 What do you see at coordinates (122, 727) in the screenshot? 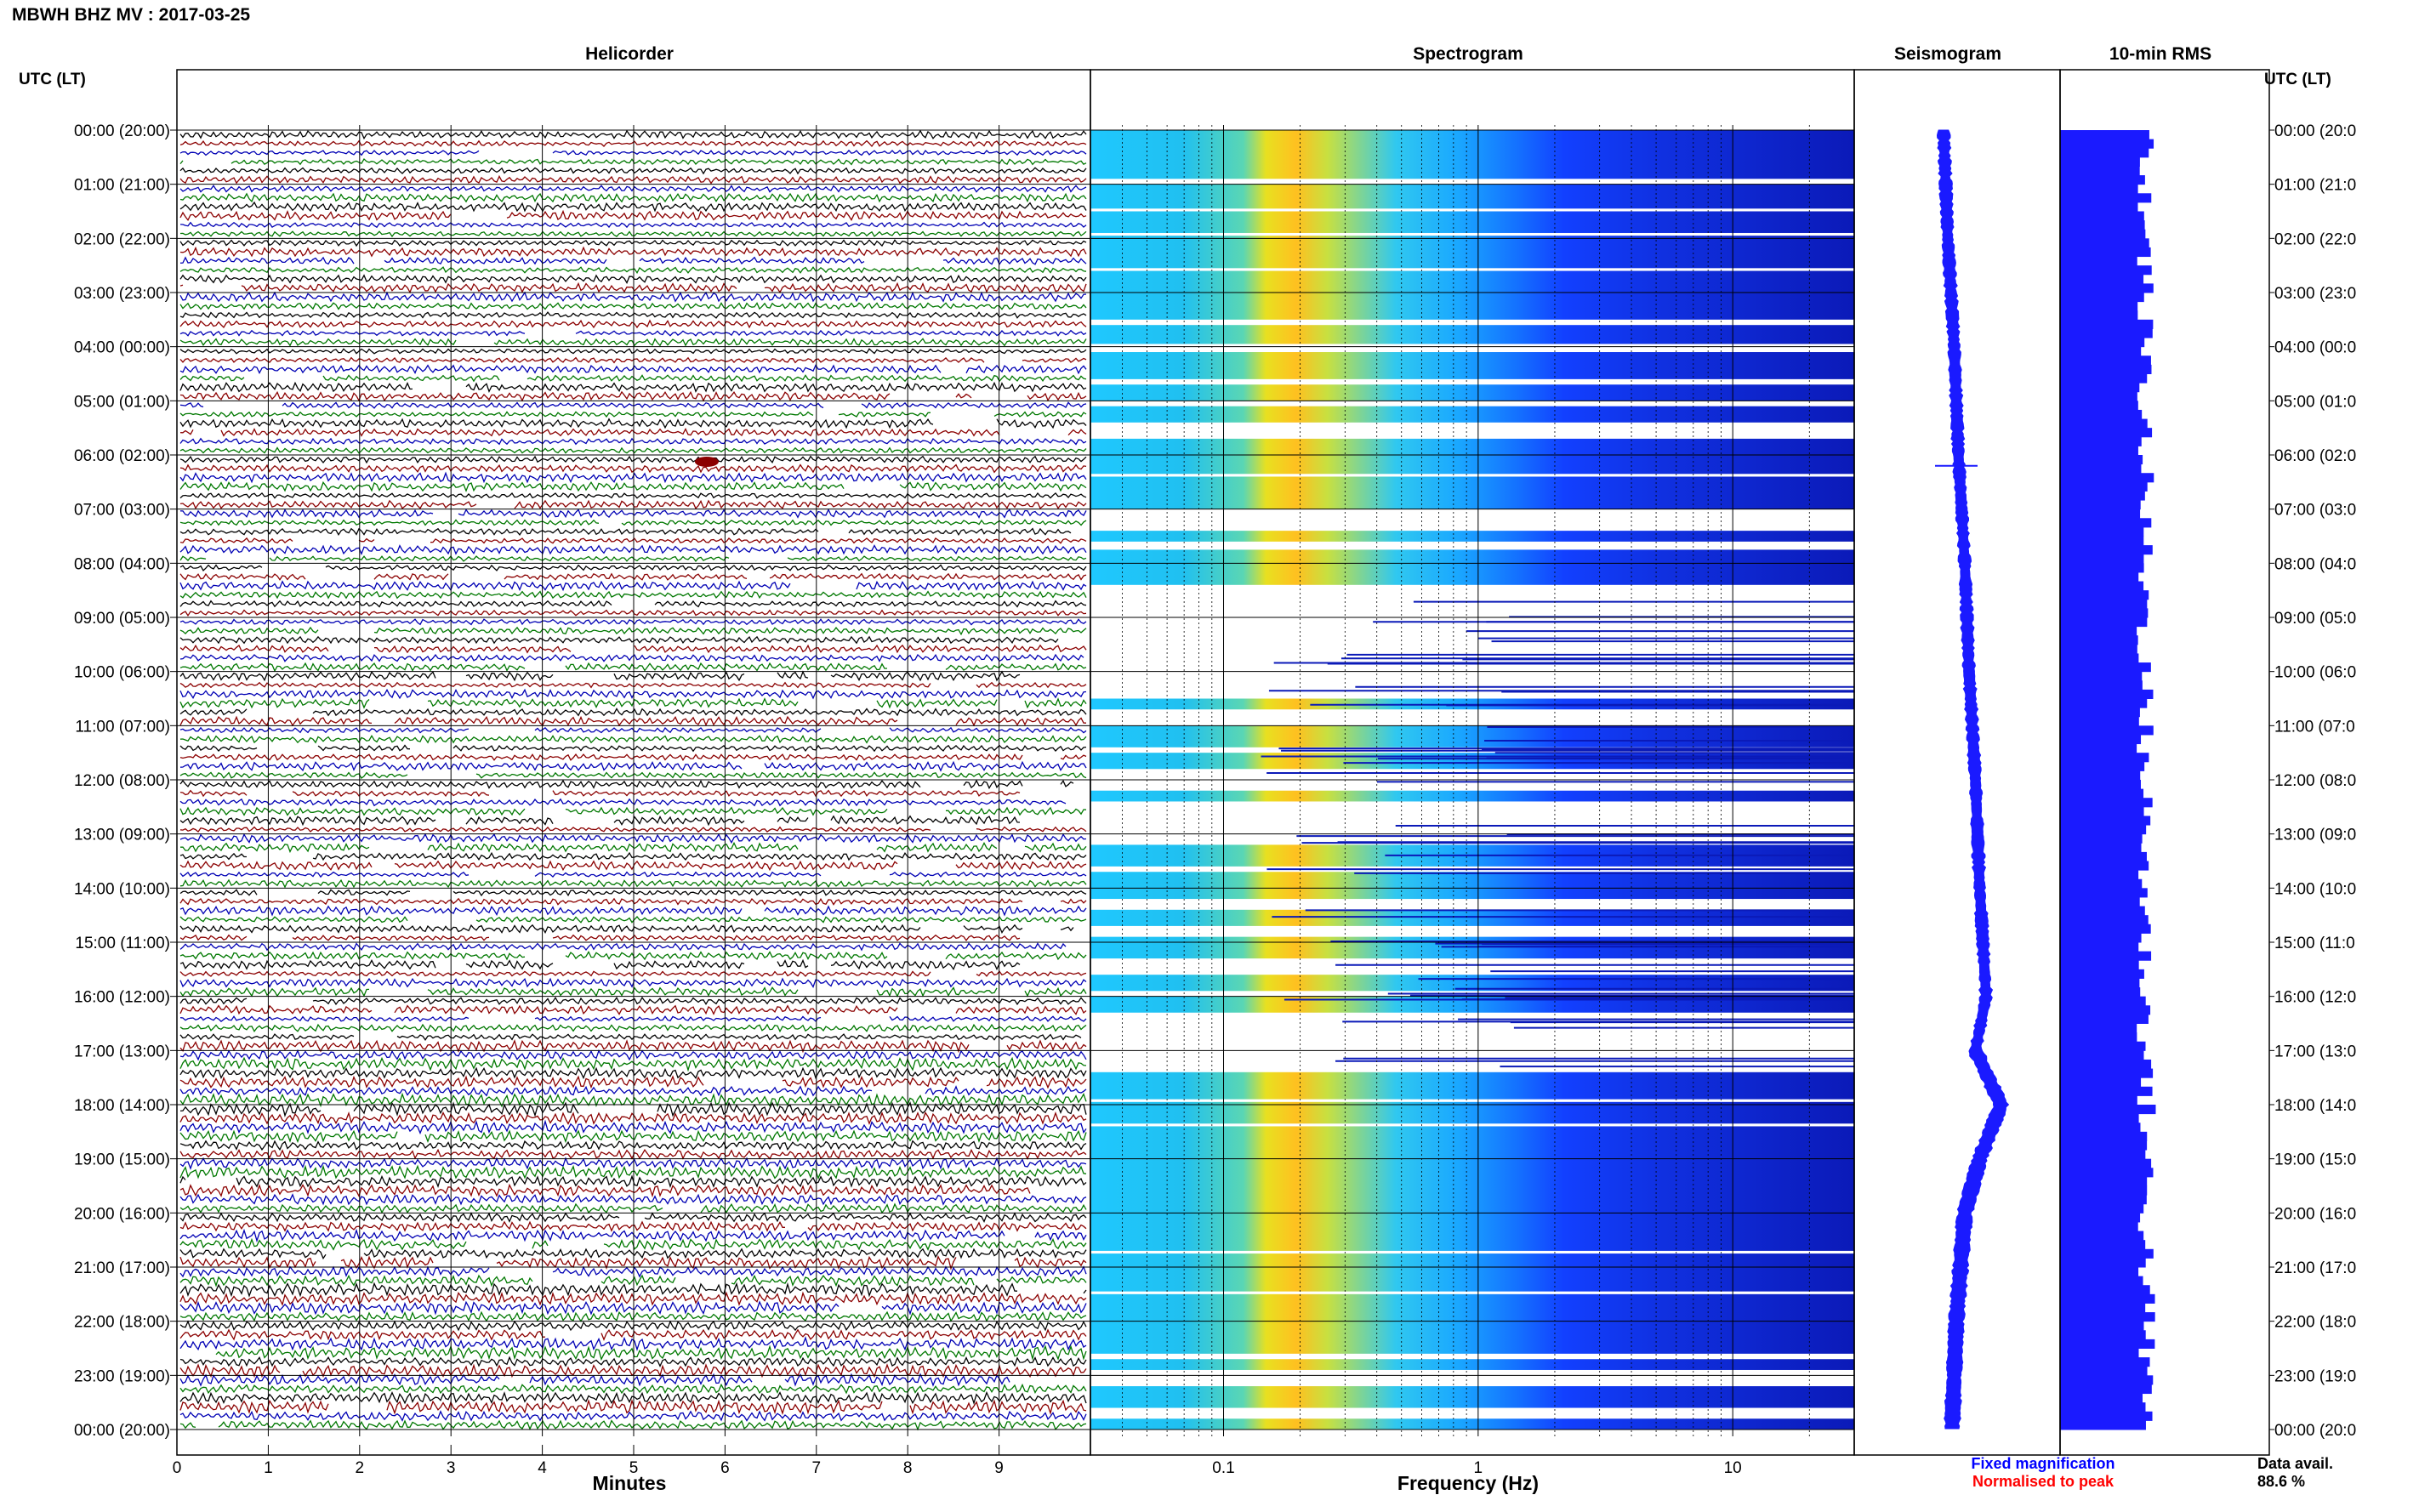
I see `time-label-left: 11:00 (07:00)` at bounding box center [122, 727].